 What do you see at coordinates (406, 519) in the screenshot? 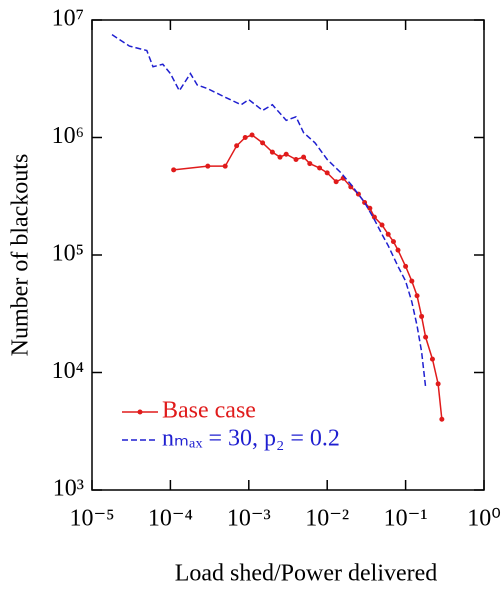
I see `x-tick-label: 10⁻¹` at bounding box center [406, 519].